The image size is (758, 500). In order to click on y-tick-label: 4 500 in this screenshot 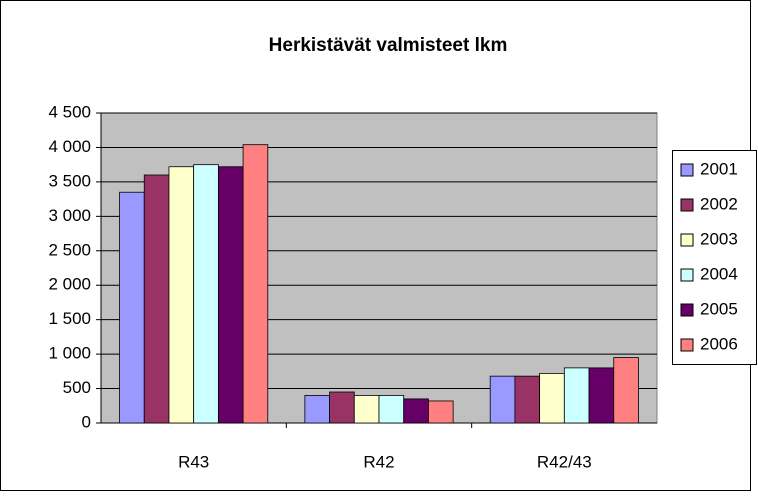, I will do `click(69, 111)`.